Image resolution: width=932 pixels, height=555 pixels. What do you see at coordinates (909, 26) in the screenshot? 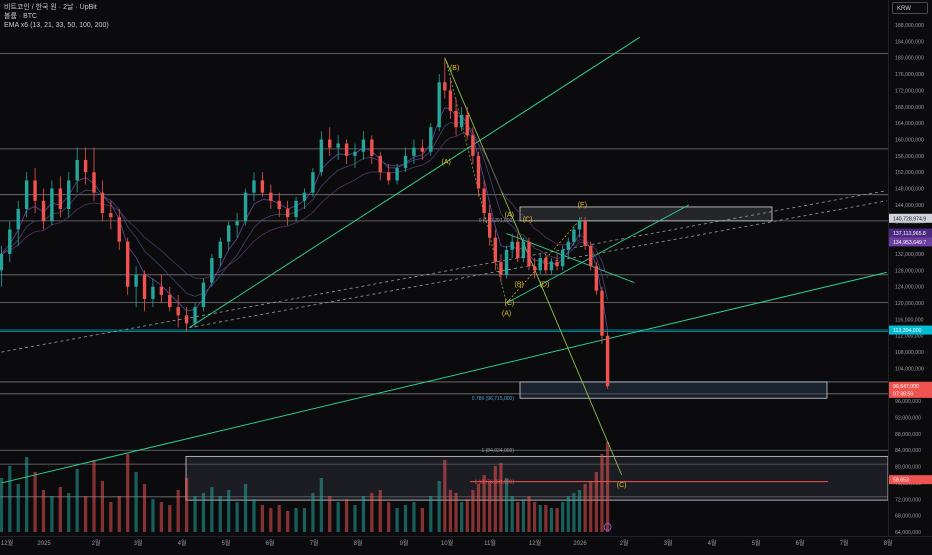
I see `y-tick-label: 188,000,000` at bounding box center [909, 26].